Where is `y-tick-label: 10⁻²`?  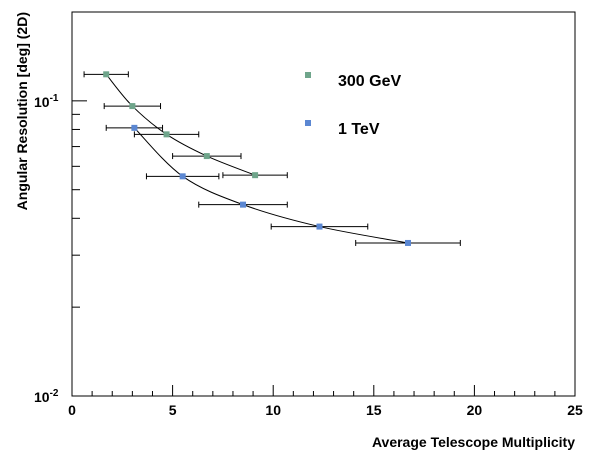
y-tick-label: 10⁻² is located at coordinates (46, 396).